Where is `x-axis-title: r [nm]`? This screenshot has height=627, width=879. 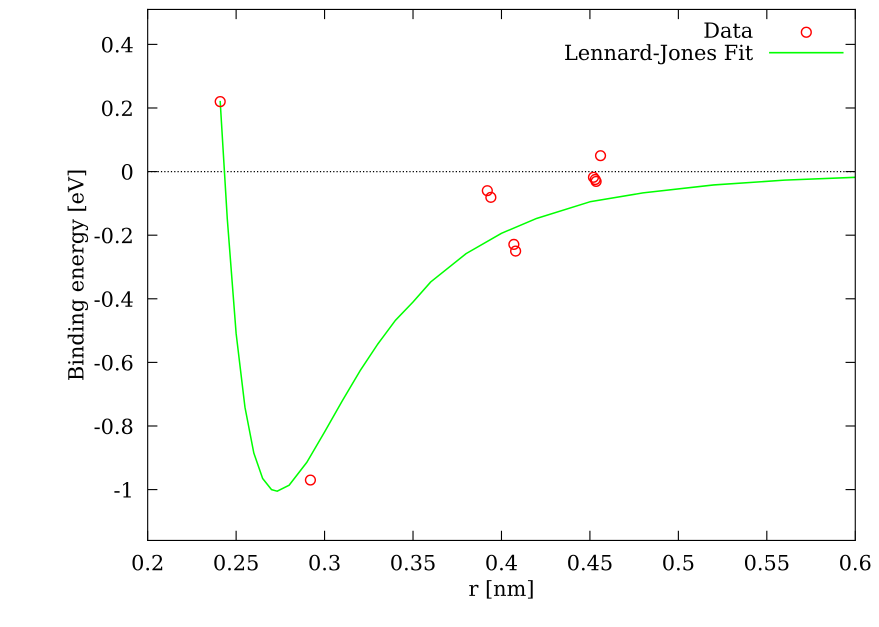 x-axis-title: r [nm] is located at coordinates (501, 589).